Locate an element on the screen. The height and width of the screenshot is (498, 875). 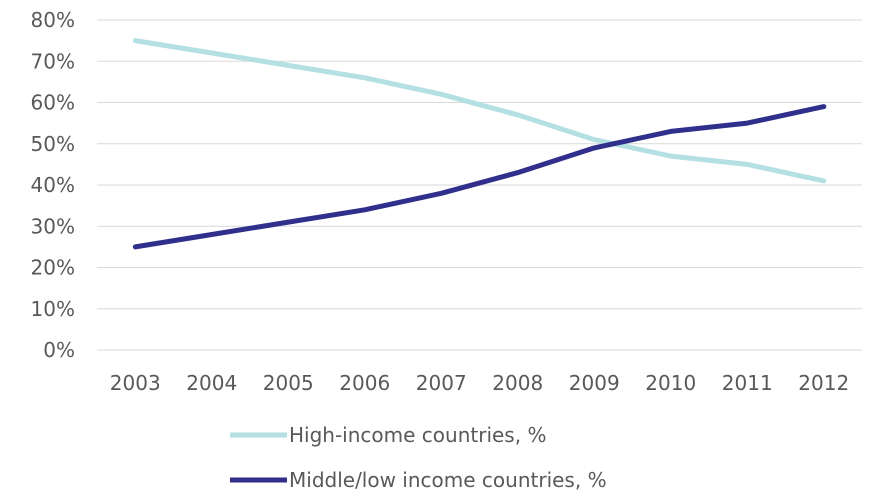
x-tick-label: 2003 is located at coordinates (135, 383).